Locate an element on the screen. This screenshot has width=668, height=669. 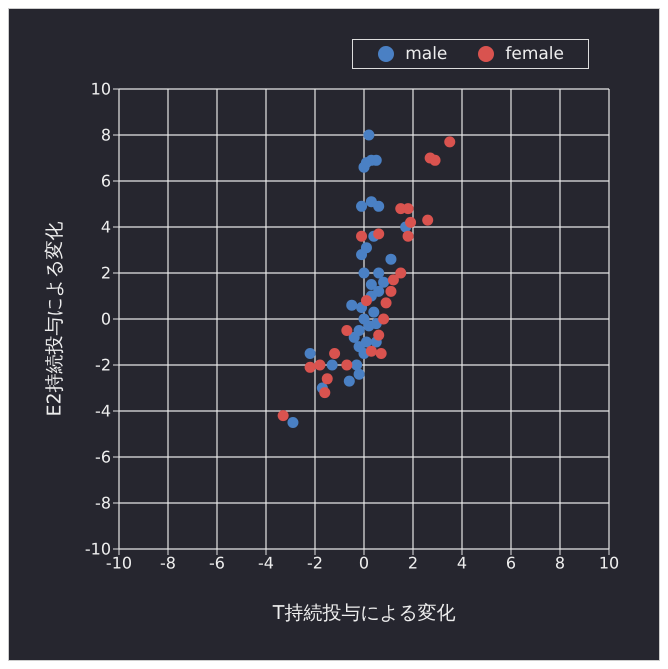
y-tick-label: -4 is located at coordinates (103, 411).